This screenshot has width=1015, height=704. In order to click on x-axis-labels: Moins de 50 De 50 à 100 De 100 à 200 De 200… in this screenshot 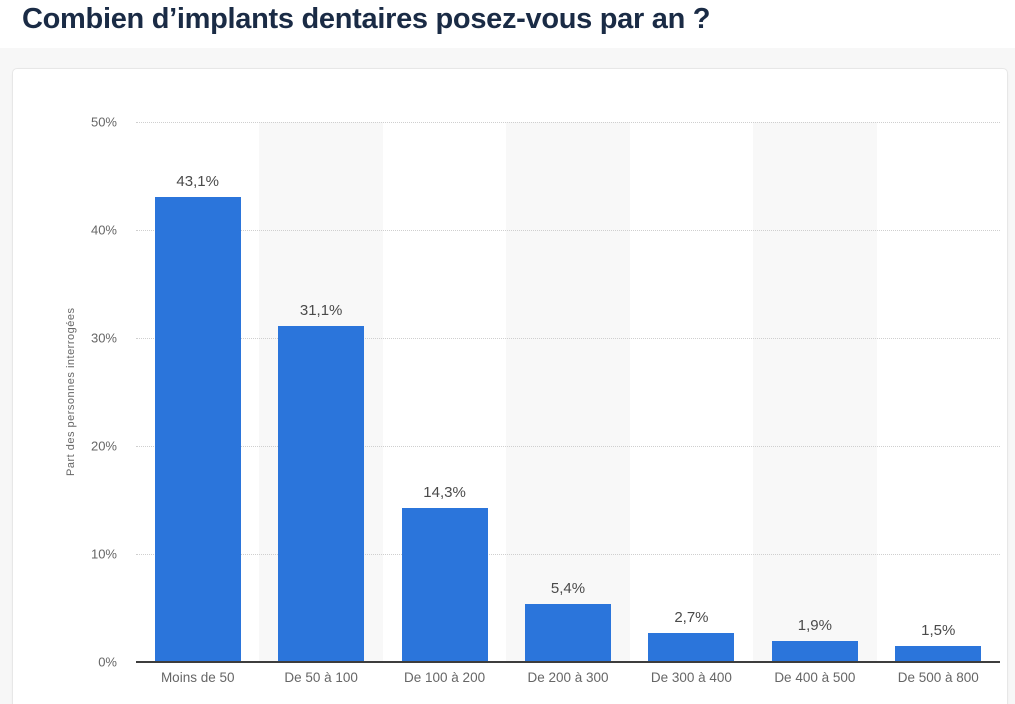, I will do `click(568, 681)`.